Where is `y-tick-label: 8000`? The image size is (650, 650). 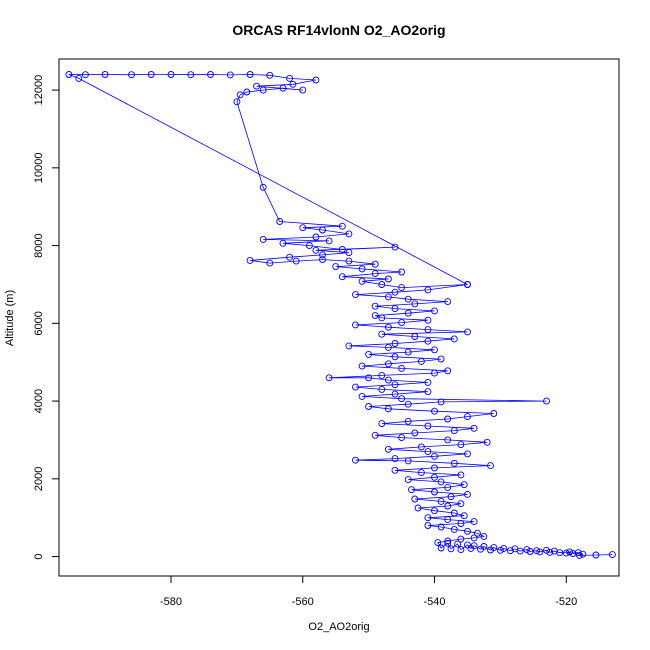
y-tick-label: 8000 is located at coordinates (39, 245).